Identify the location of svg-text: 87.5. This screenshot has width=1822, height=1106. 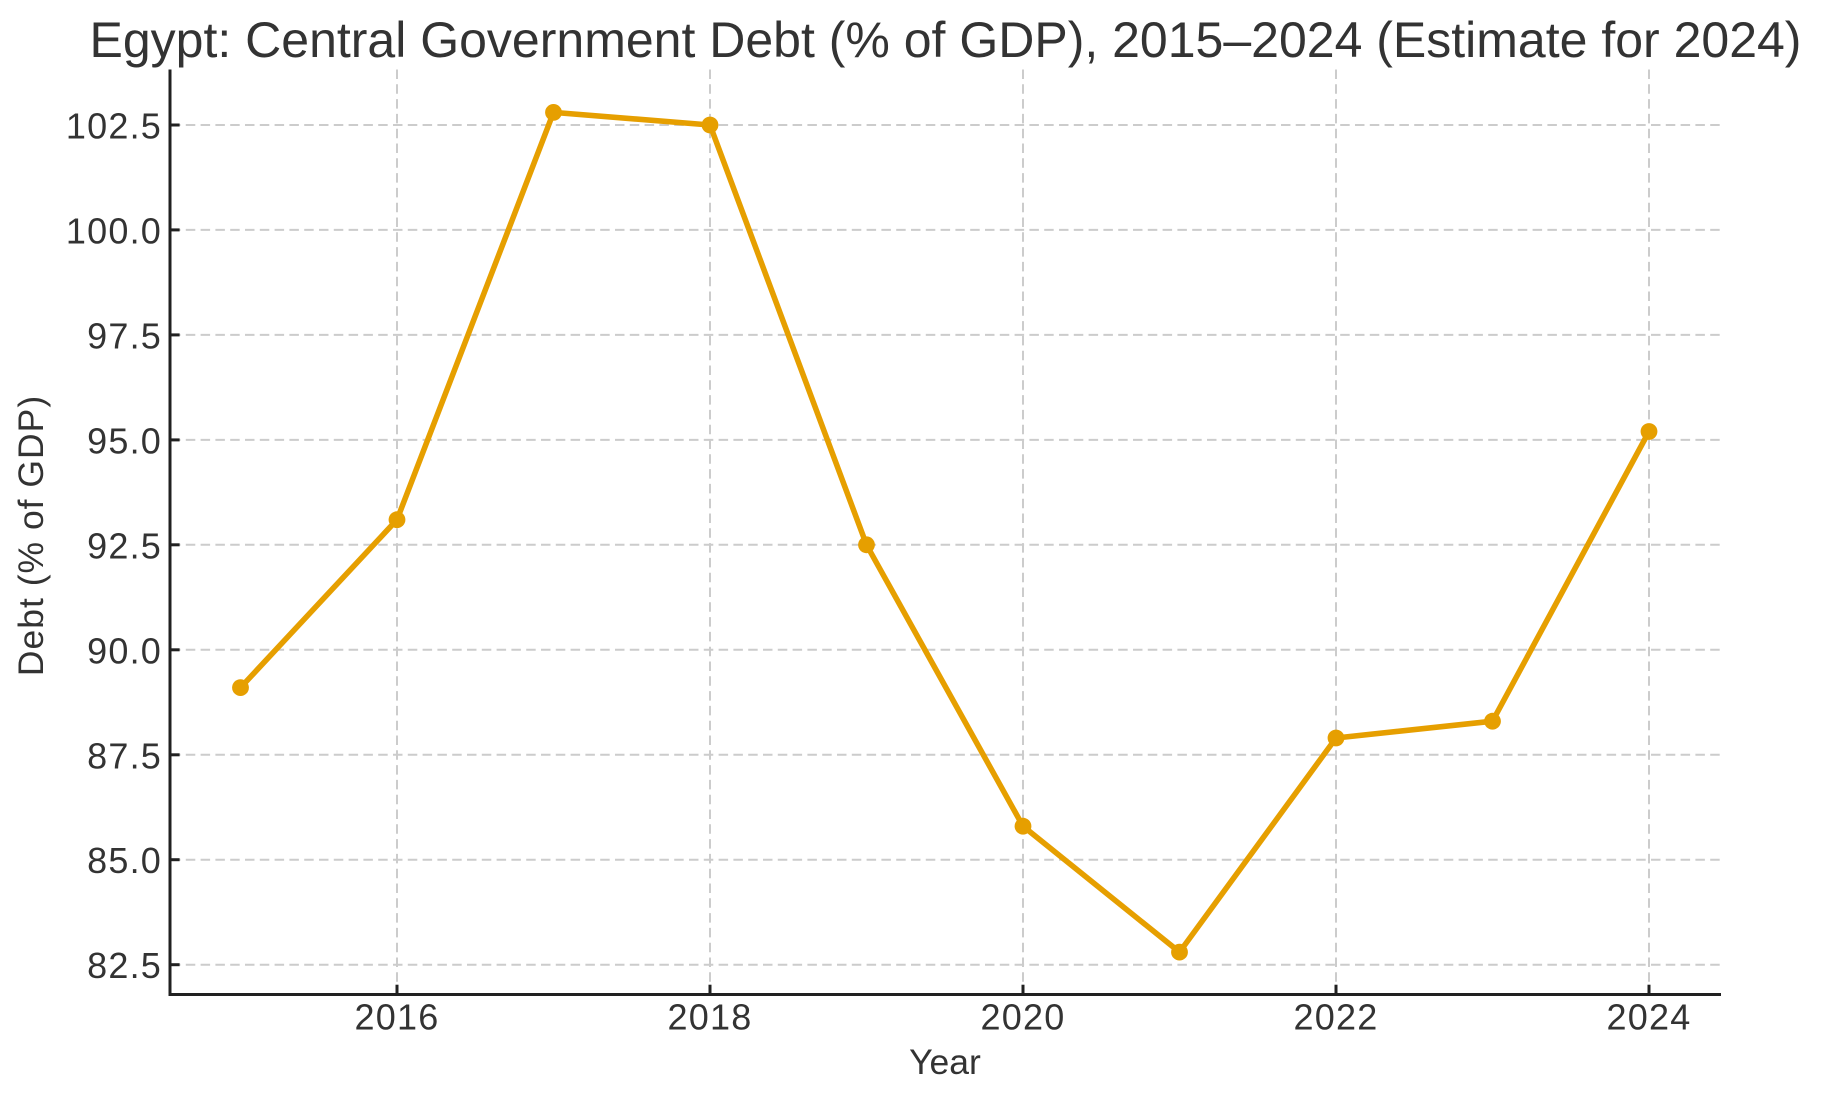
(124, 755).